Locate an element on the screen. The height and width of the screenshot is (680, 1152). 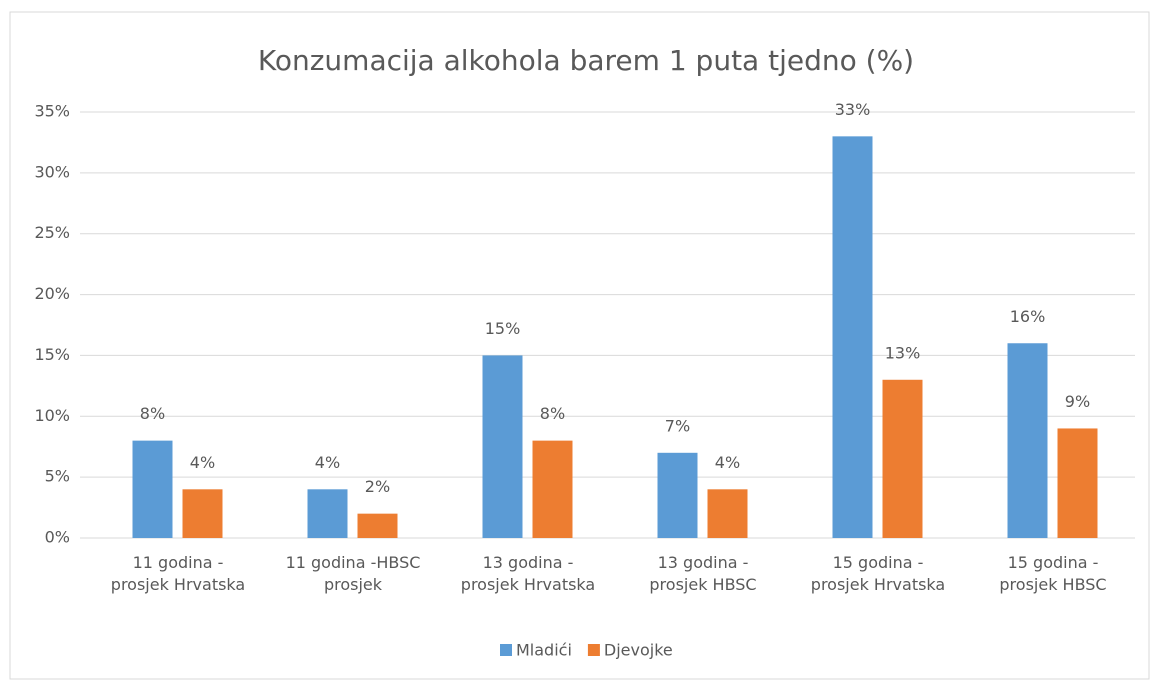
y-tick-label: 5% is located at coordinates (57, 476).